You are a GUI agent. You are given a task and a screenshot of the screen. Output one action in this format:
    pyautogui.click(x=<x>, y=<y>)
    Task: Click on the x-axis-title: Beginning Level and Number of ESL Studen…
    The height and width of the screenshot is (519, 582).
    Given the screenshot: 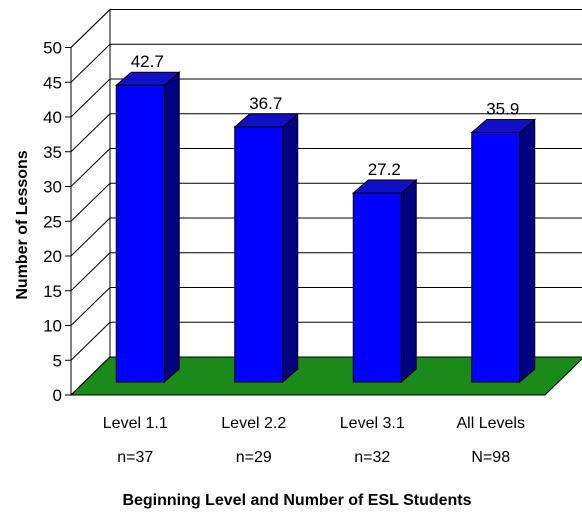 What is the action you would take?
    pyautogui.click(x=296, y=500)
    